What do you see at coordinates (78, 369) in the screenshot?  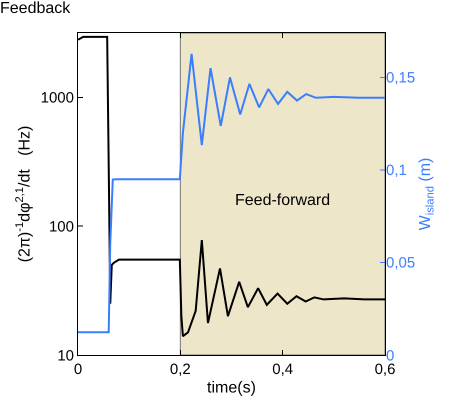 I see `x-tick-label: 0` at bounding box center [78, 369].